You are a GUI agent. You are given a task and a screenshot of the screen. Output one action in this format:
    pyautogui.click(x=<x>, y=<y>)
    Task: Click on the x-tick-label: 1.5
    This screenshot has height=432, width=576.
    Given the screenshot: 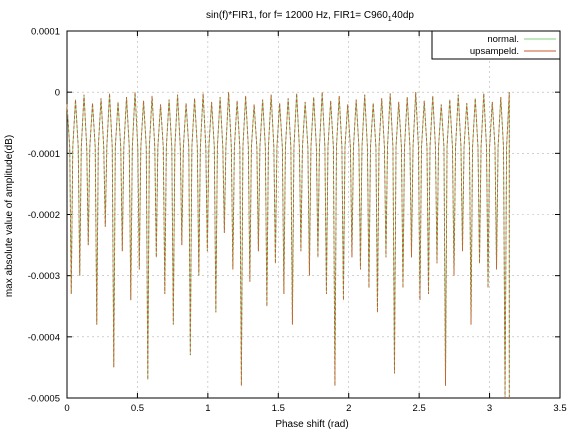 What is the action you would take?
    pyautogui.click(x=278, y=408)
    